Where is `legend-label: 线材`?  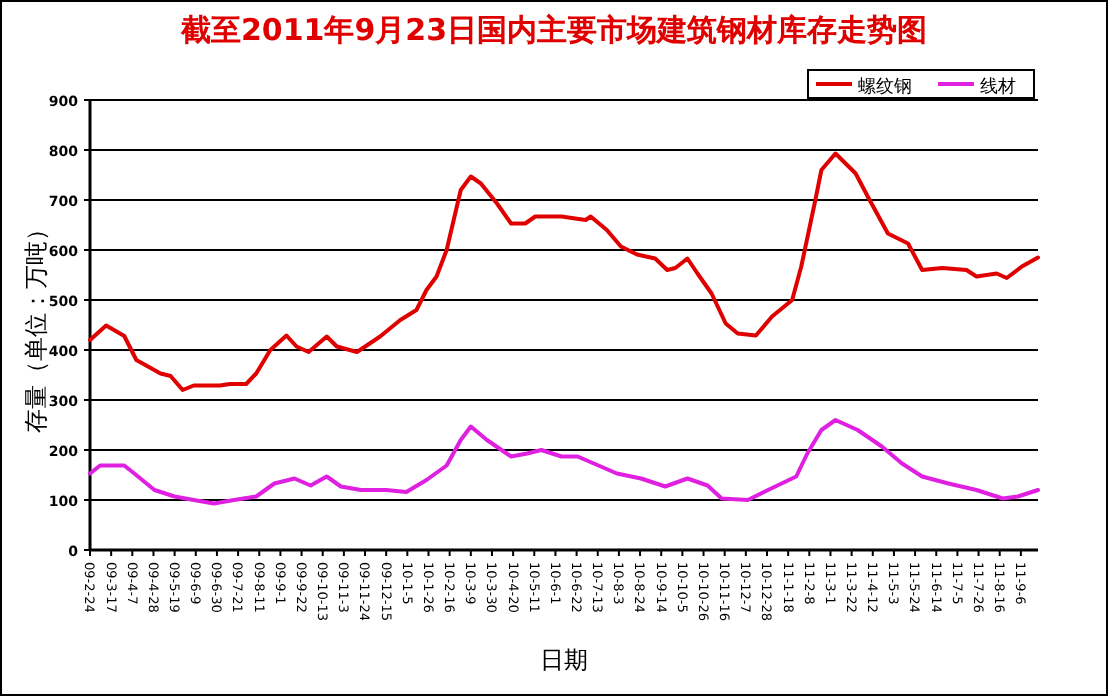 legend-label: 线材 is located at coordinates (998, 87).